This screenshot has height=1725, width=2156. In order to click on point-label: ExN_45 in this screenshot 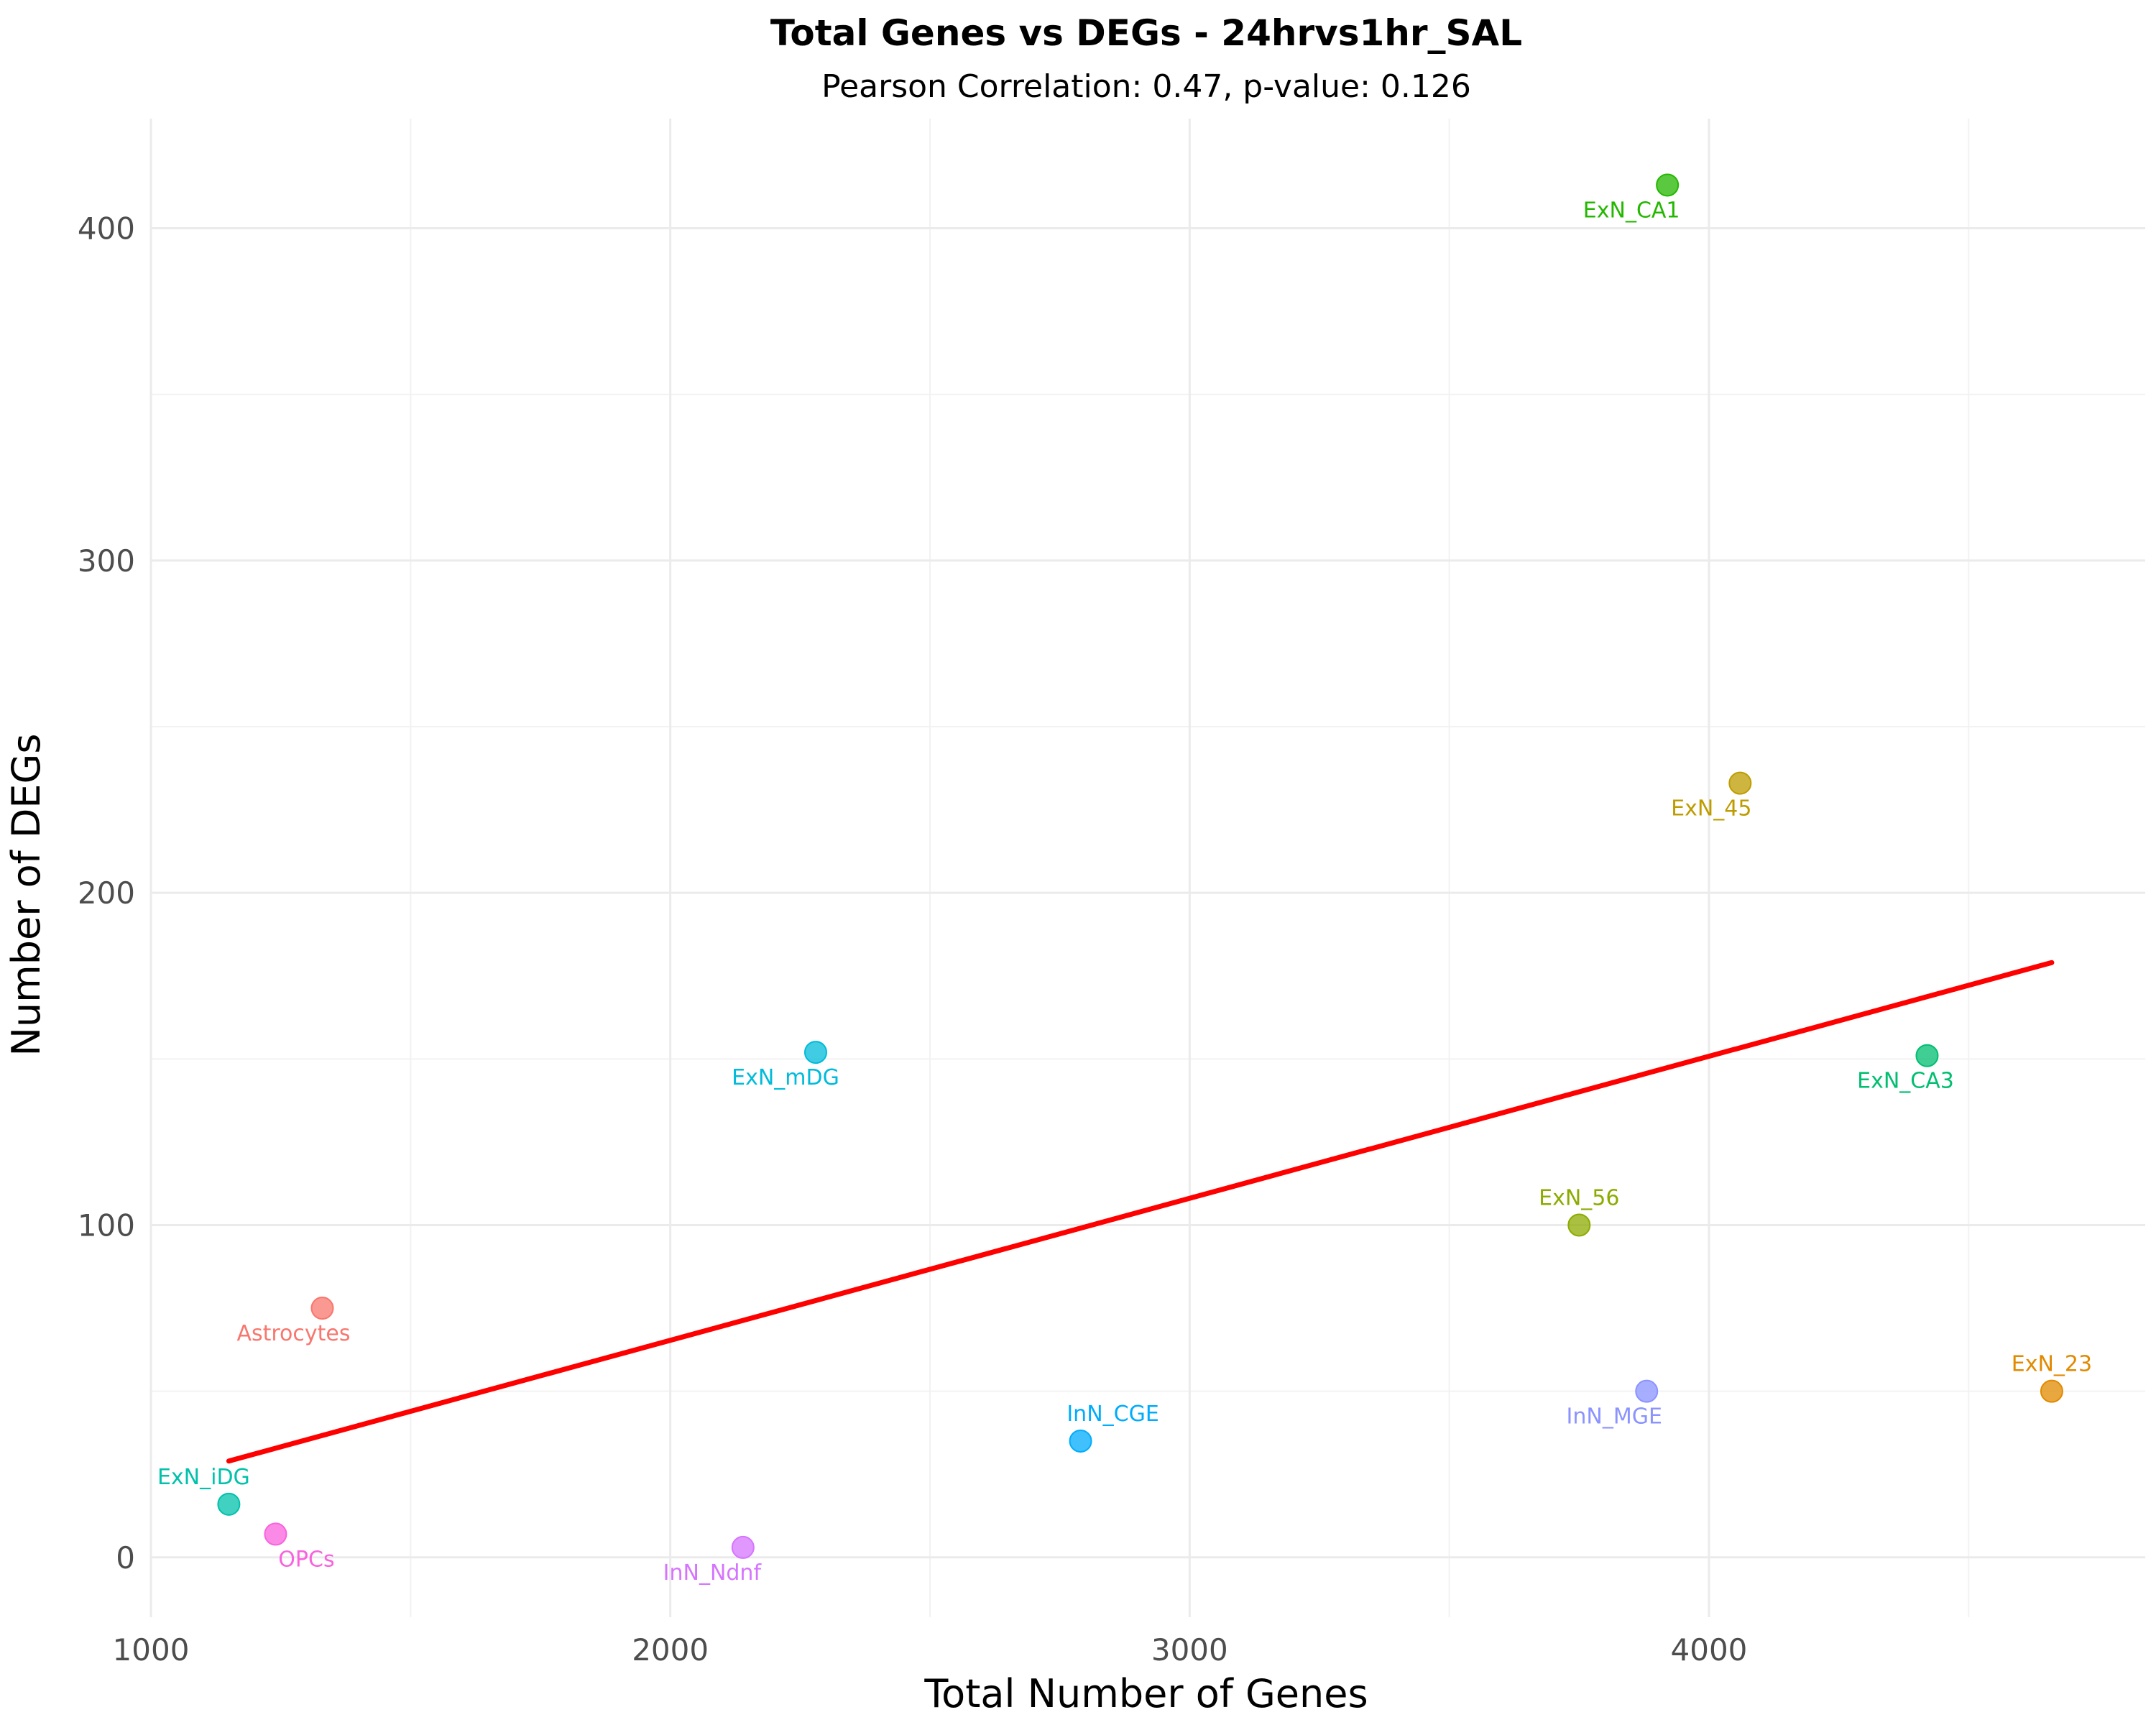, I will do `click(1711, 809)`.